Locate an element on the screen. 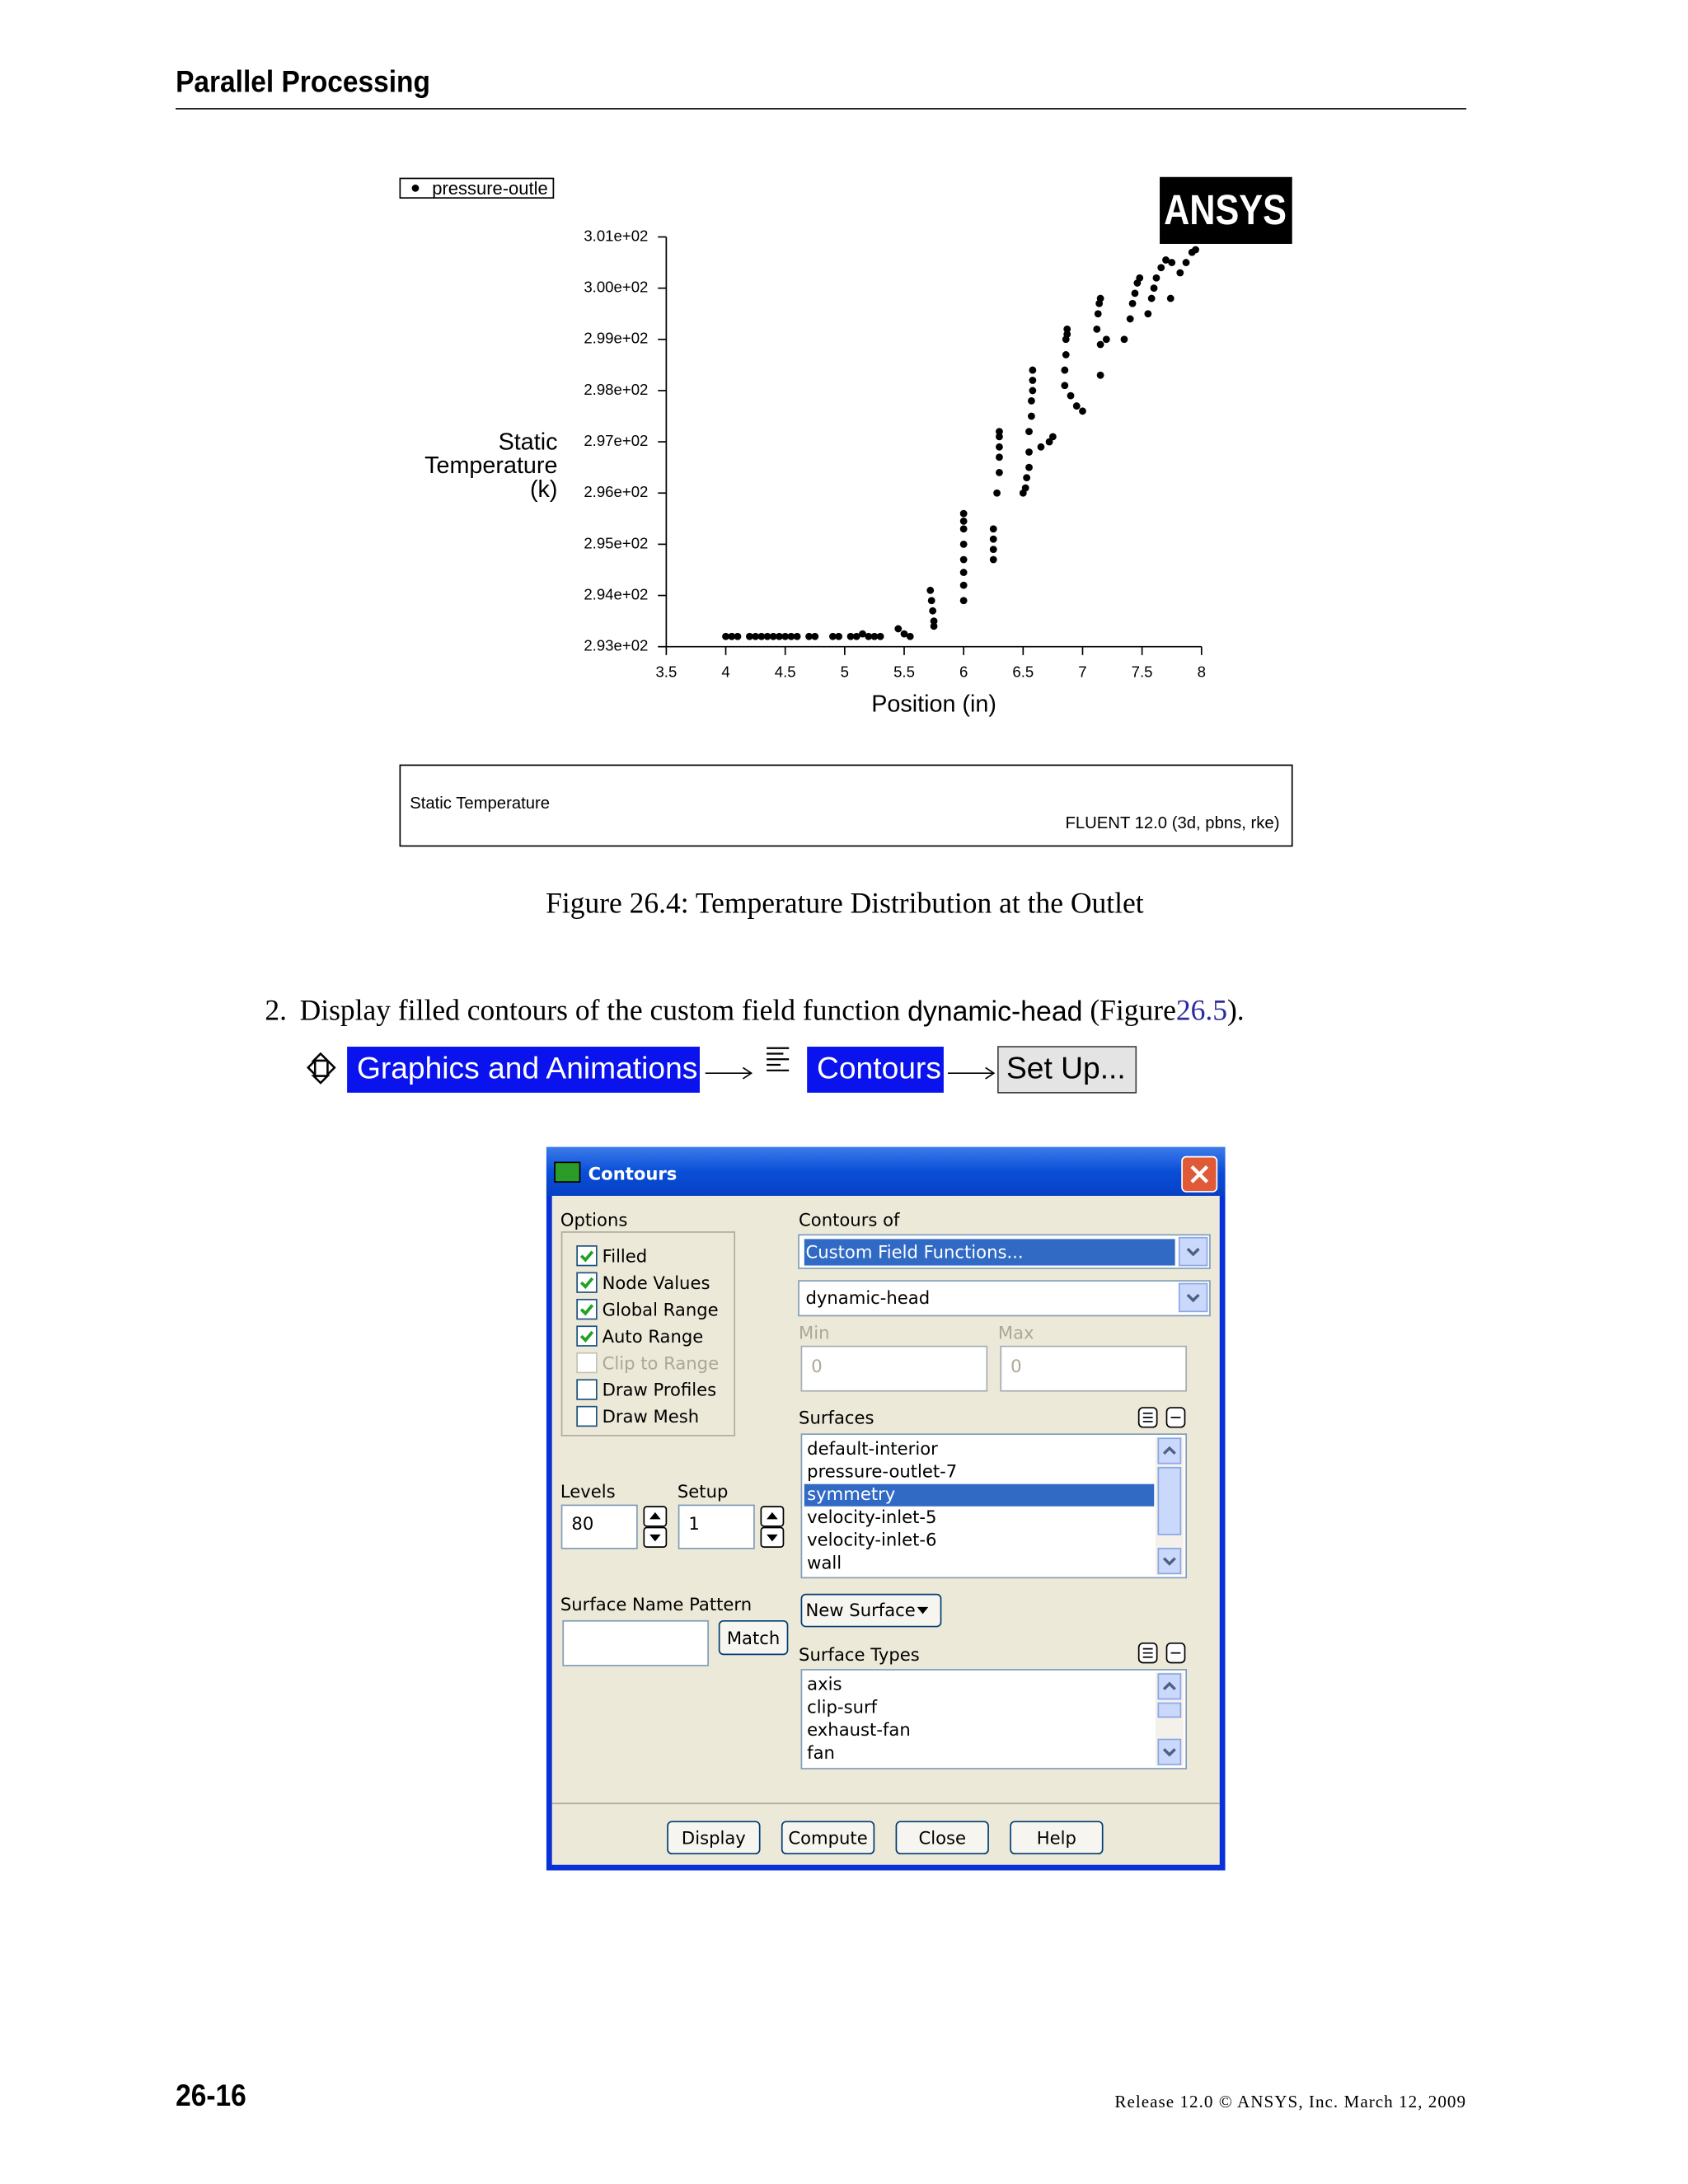  list-item: velocity-inlet-6 is located at coordinates (871, 1540).